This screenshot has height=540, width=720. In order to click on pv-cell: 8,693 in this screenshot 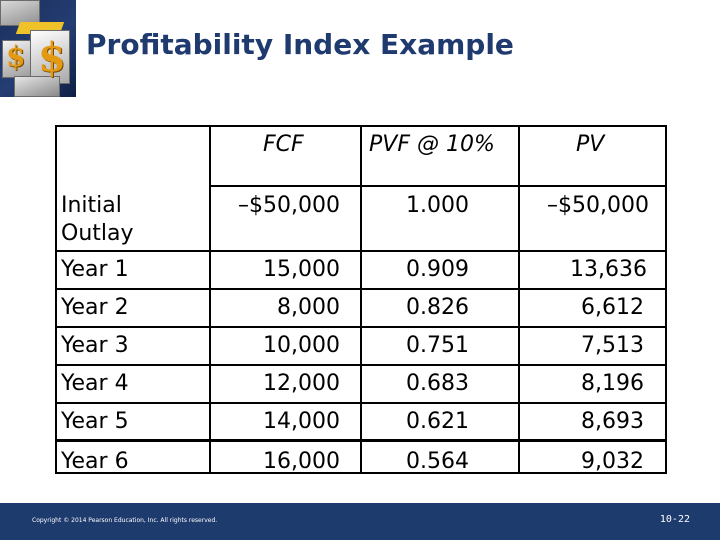, I will do `click(612, 421)`.